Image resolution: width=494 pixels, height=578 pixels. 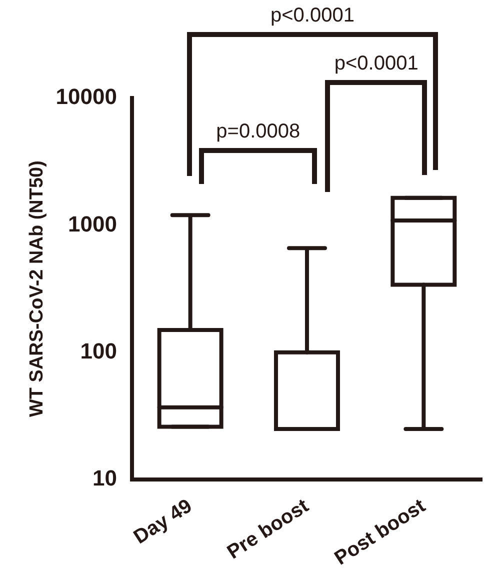 I want to click on y-tick-label: 10, so click(x=104, y=478).